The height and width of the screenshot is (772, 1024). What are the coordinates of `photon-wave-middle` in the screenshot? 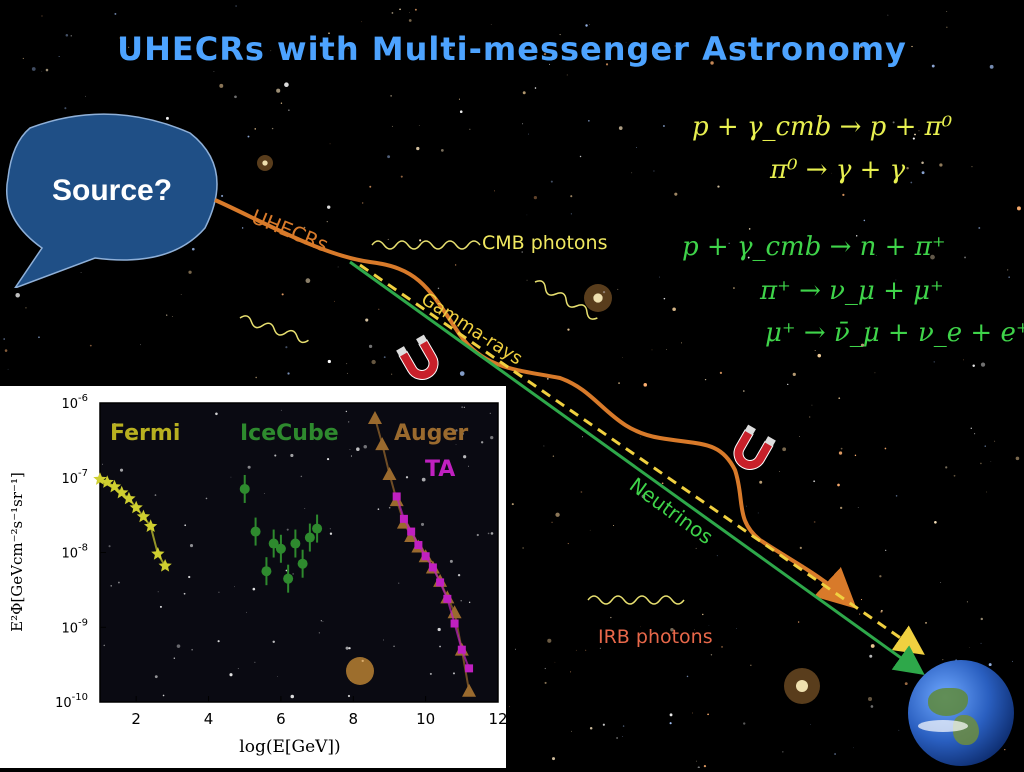 It's located at (566, 300).